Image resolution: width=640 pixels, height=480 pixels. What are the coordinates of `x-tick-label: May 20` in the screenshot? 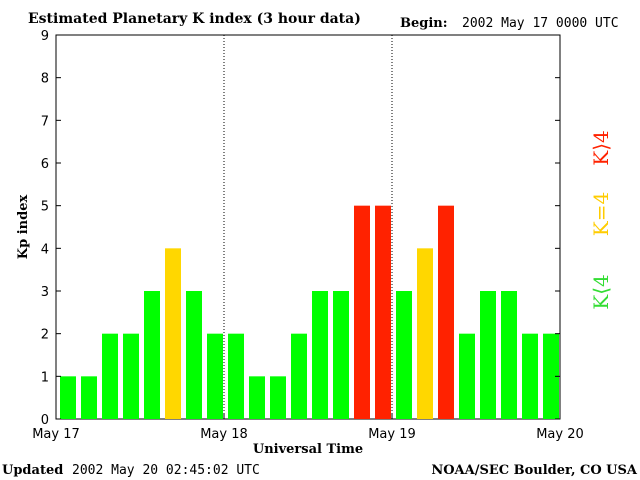 It's located at (560, 434).